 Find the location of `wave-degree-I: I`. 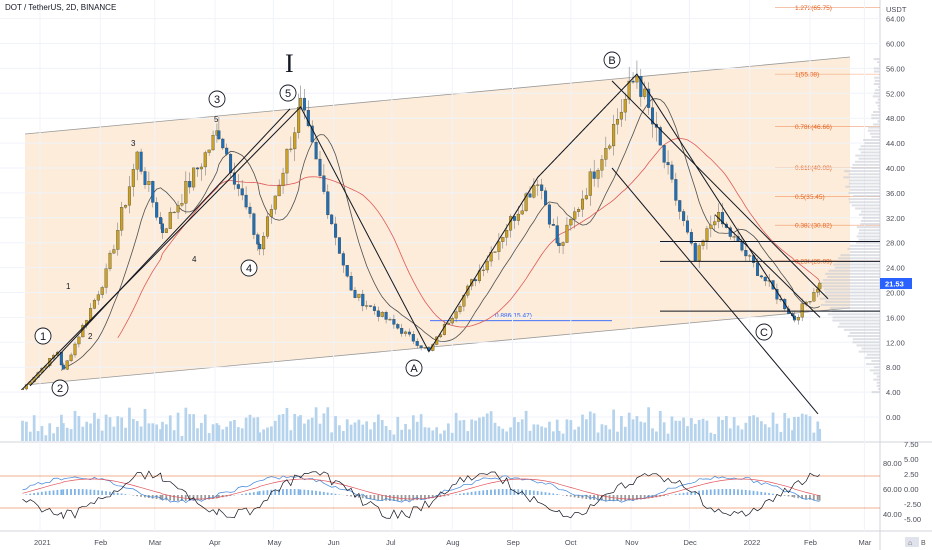

wave-degree-I: I is located at coordinates (289, 63).